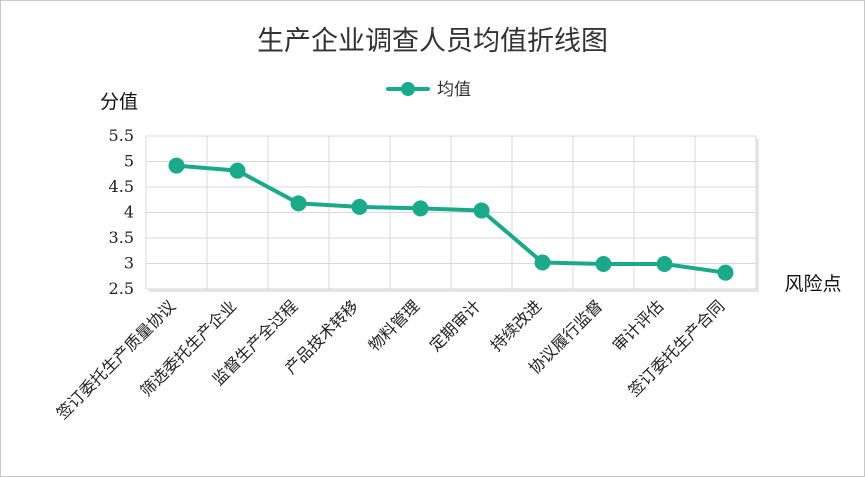 The height and width of the screenshot is (477, 865). Describe the element at coordinates (116, 359) in the screenshot. I see `x-tick-label: 签订委托生产质量协议` at that location.